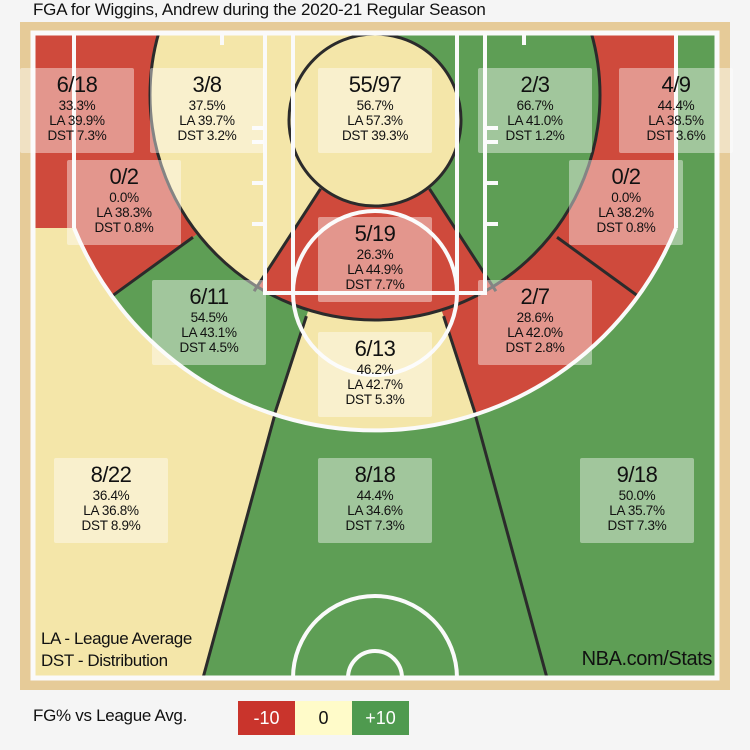 This screenshot has height=750, width=750. I want to click on zone-league-avg: LA 42.0%, so click(535, 332).